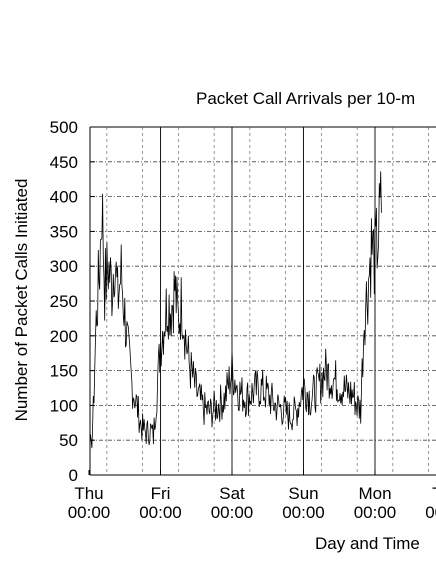 The width and height of the screenshot is (436, 564). What do you see at coordinates (64, 371) in the screenshot?
I see `y-tick-label-150: 150` at bounding box center [64, 371].